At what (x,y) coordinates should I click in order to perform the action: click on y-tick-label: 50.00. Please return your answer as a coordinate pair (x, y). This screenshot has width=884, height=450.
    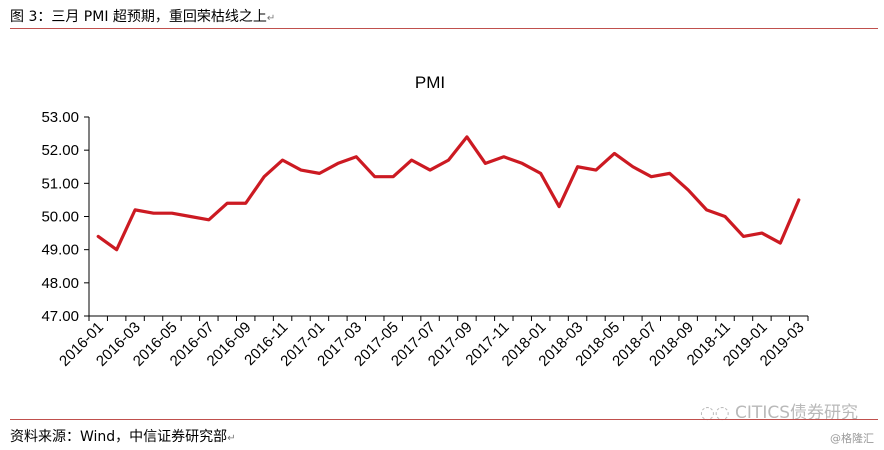
    Looking at the image, I should click on (60, 217).